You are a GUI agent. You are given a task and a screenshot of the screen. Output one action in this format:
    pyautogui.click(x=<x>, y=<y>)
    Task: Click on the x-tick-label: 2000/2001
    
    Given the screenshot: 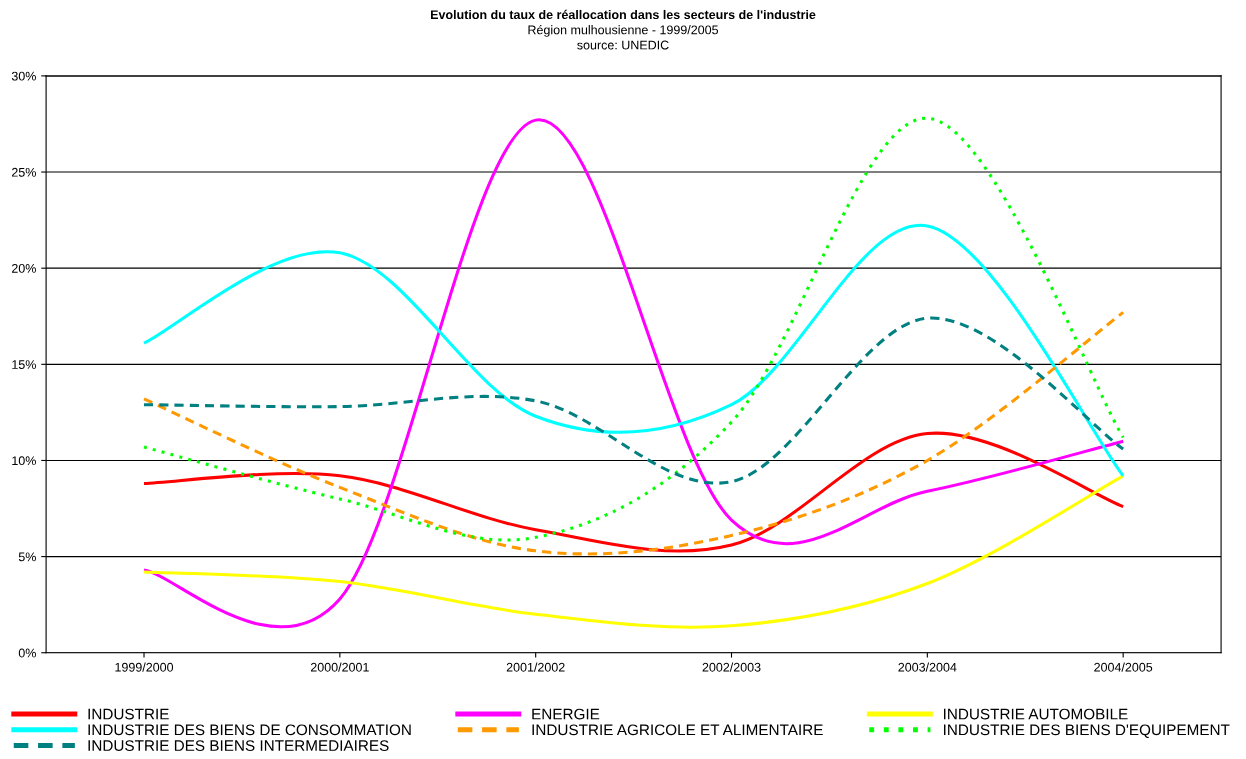 What is the action you would take?
    pyautogui.click(x=339, y=667)
    